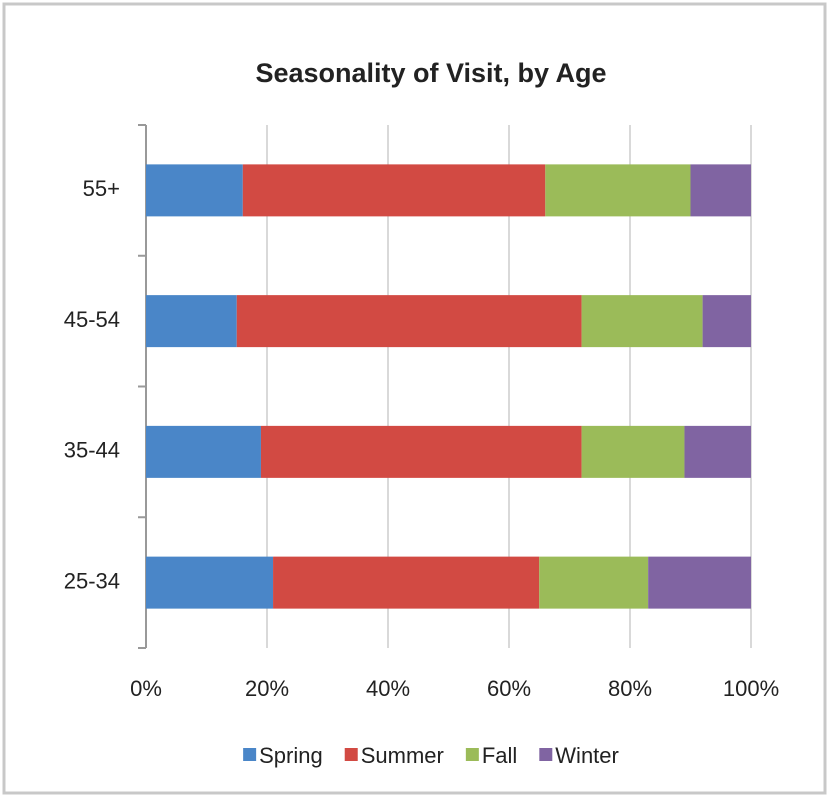 The image size is (831, 799). Describe the element at coordinates (92, 450) in the screenshot. I see `y-tick-label: 35-44` at that location.